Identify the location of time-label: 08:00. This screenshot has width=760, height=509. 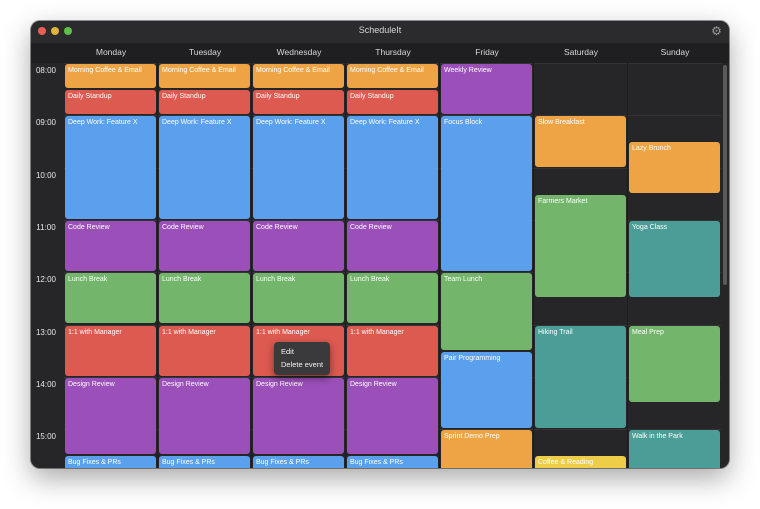
(46, 70).